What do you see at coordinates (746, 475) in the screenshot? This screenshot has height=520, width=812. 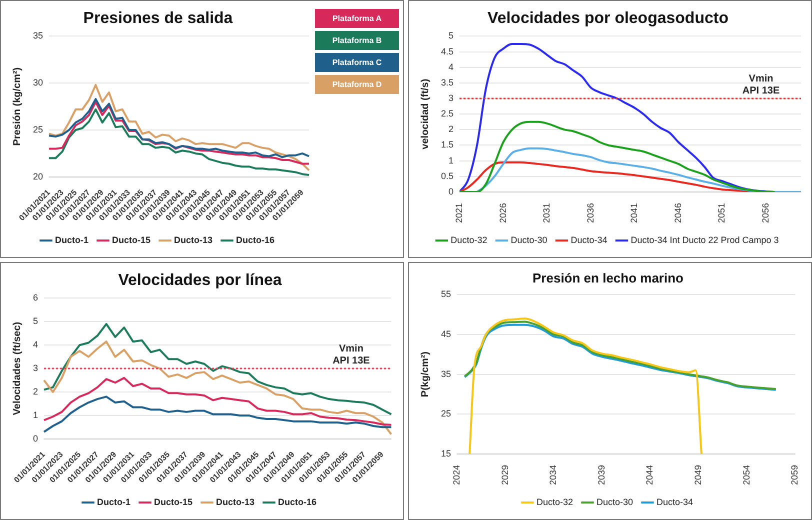 I see `x-tick-label: 2054` at bounding box center [746, 475].